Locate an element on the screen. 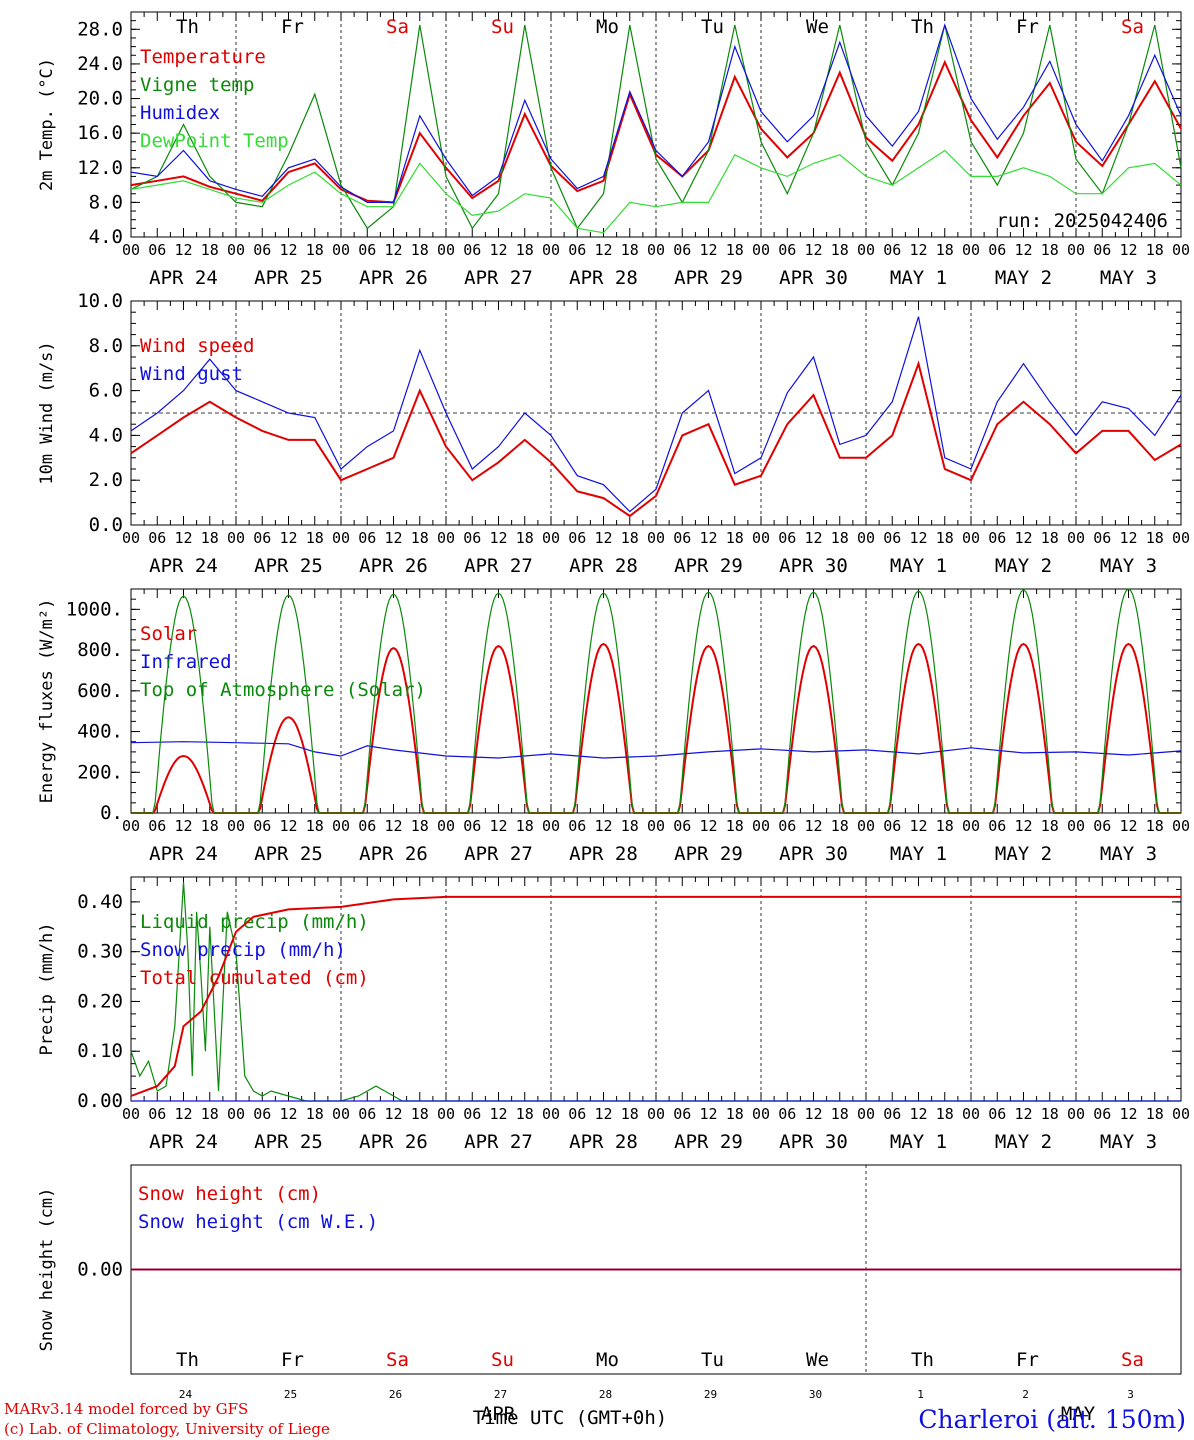 The height and width of the screenshot is (1440, 1194). y-tick-label: 8.0 is located at coordinates (106, 202).